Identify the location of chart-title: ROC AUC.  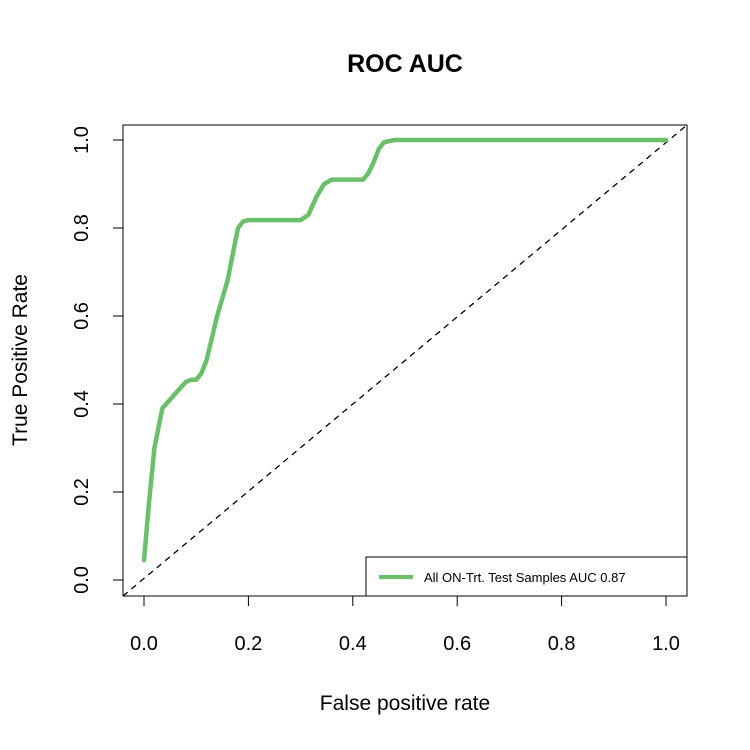
(405, 64).